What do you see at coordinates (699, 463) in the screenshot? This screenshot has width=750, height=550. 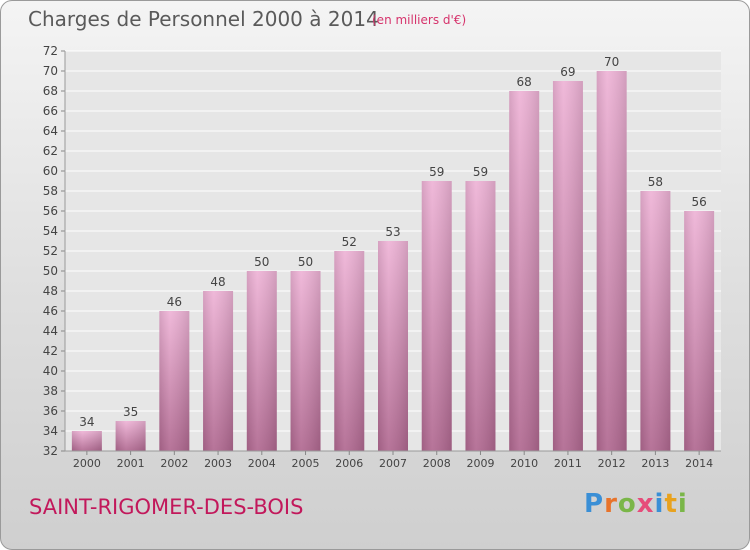 I see `x-tick-label: 2014` at bounding box center [699, 463].